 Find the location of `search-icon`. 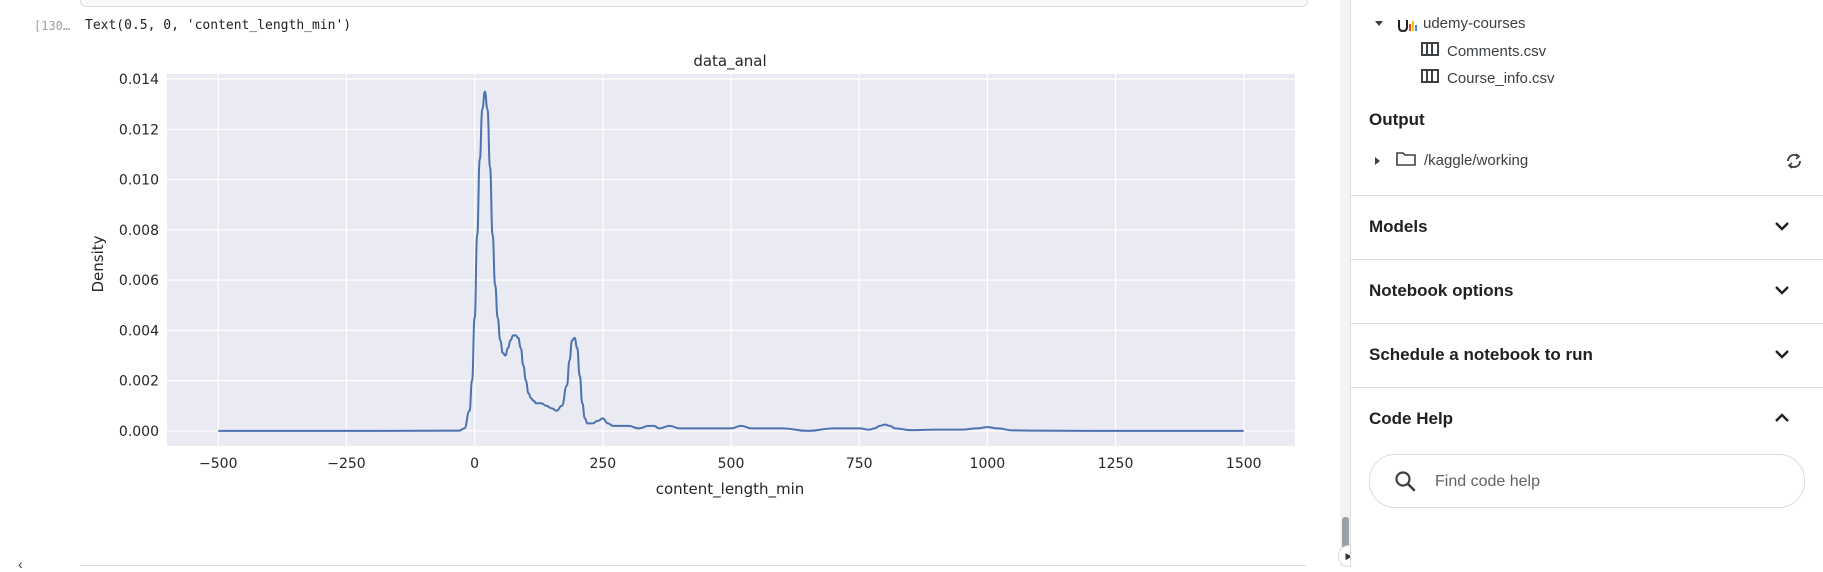

search-icon is located at coordinates (1405, 481).